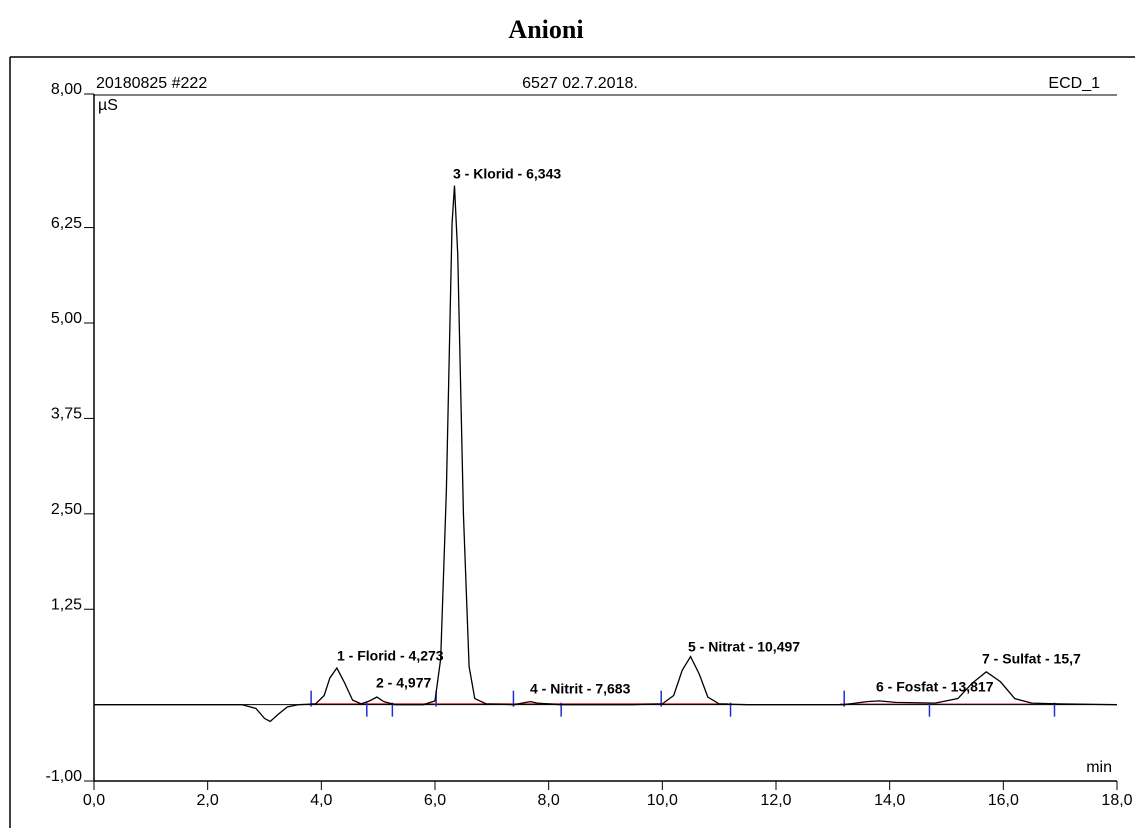  Describe the element at coordinates (744, 647) in the screenshot. I see `peak-label: 5 - Nitrat - 10,497` at that location.